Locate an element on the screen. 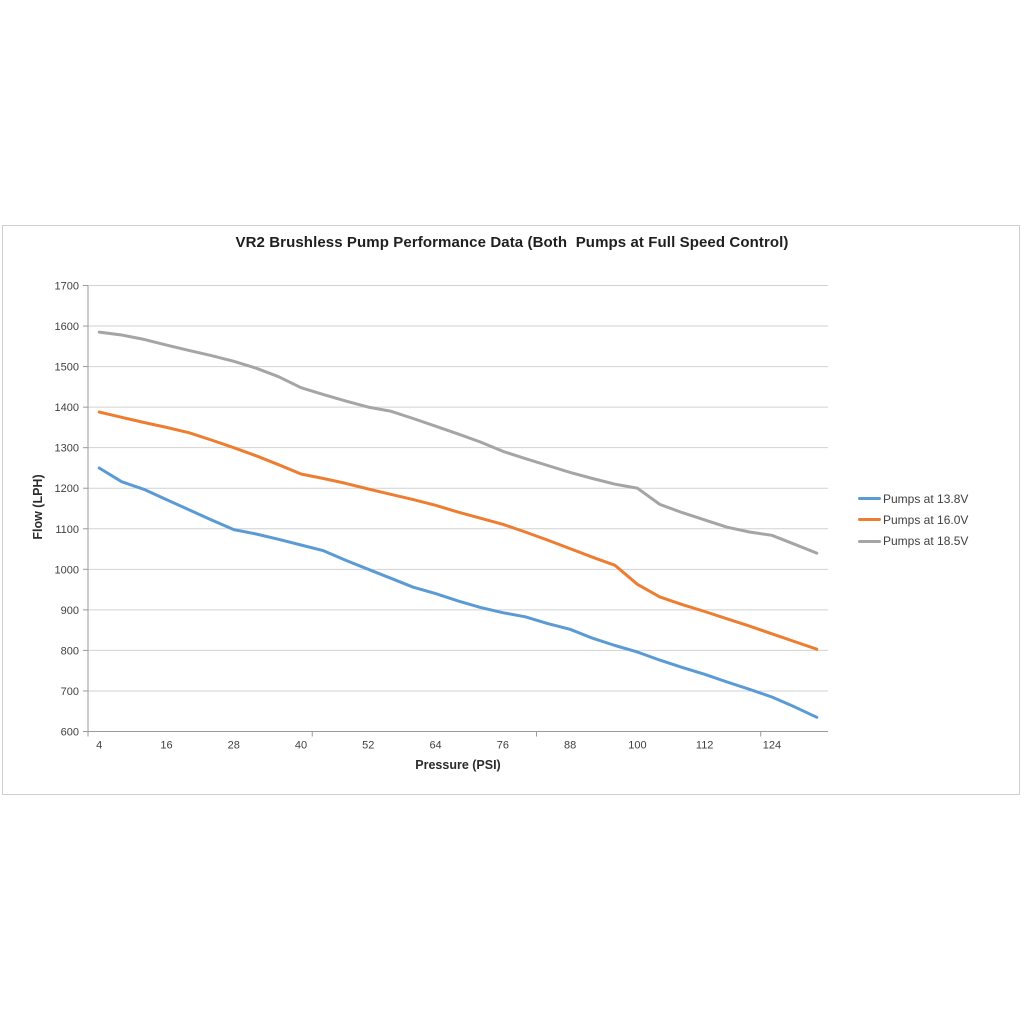  x-tick-label-16: 16 is located at coordinates (166, 746).